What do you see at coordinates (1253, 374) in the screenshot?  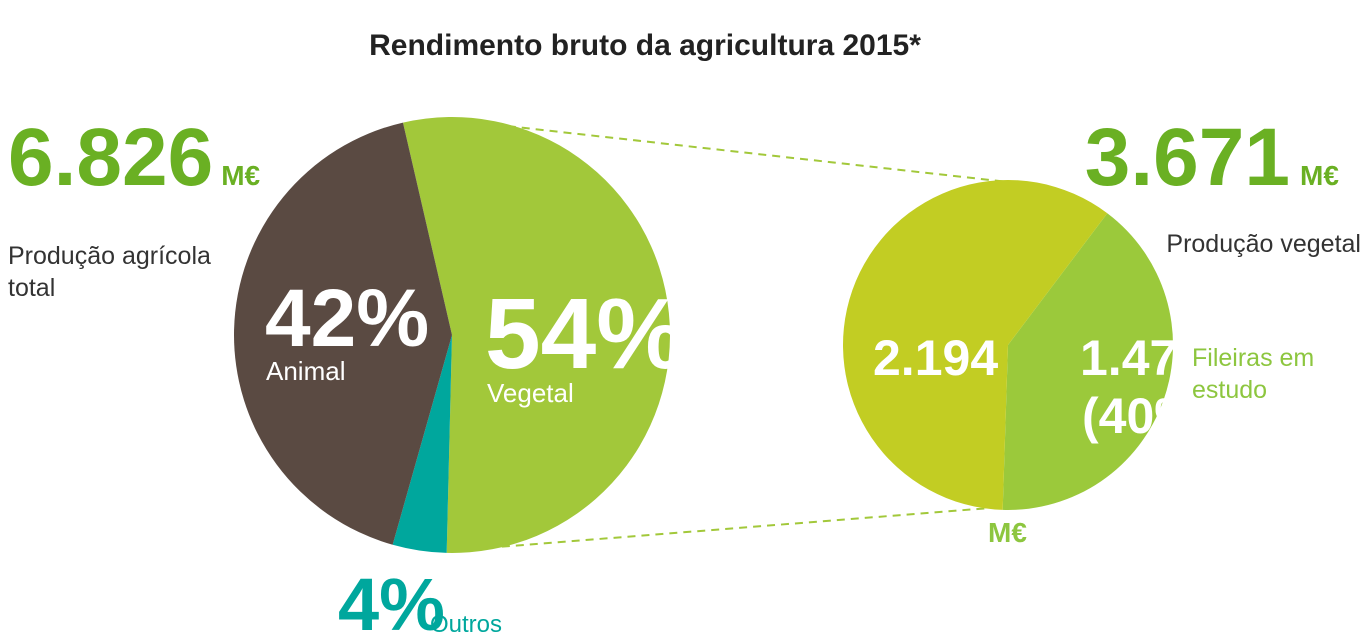 I see `legend-label: Fileiras em estudo` at bounding box center [1253, 374].